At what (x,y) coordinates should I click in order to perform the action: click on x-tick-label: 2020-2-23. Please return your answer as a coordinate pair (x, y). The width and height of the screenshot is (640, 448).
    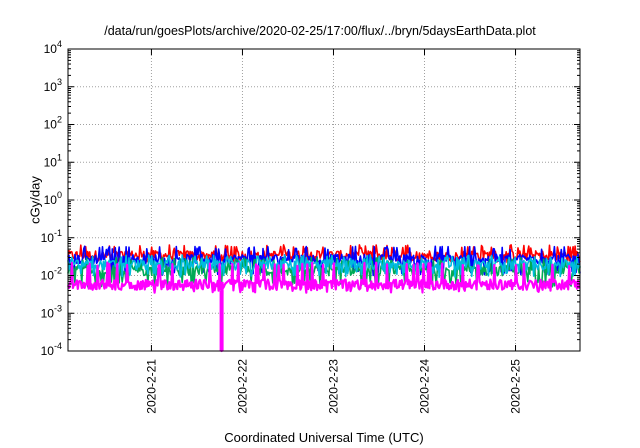
    Looking at the image, I should click on (333, 386).